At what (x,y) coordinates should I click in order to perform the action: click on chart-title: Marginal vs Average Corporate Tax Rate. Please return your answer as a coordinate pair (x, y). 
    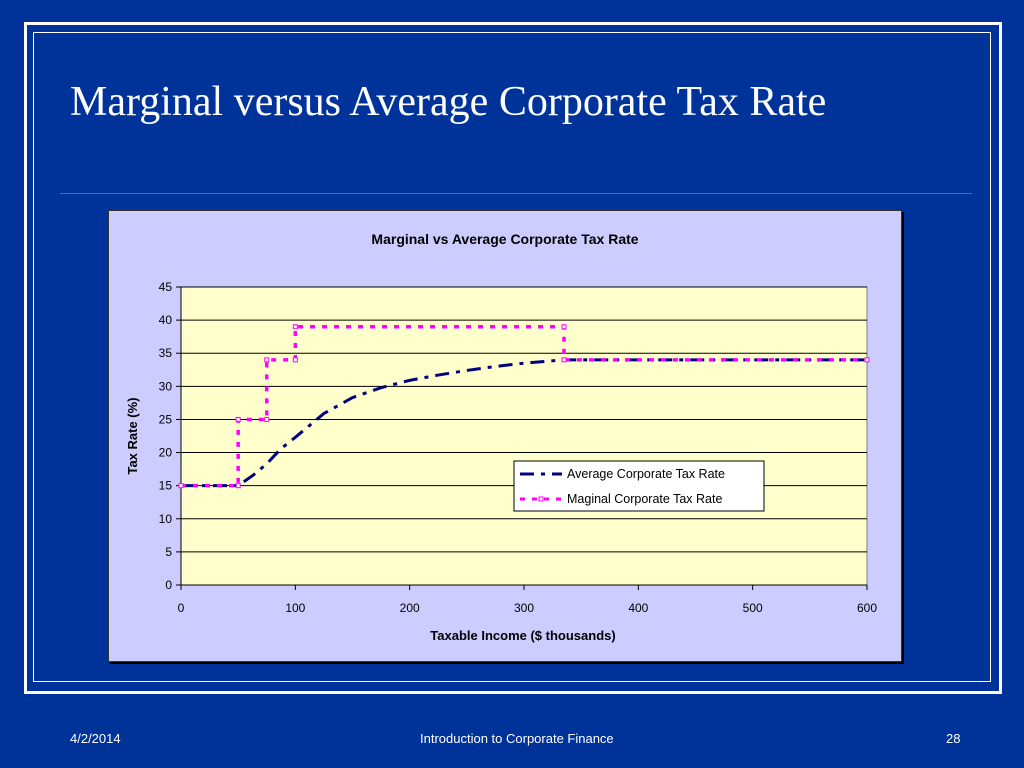
    Looking at the image, I should click on (504, 239).